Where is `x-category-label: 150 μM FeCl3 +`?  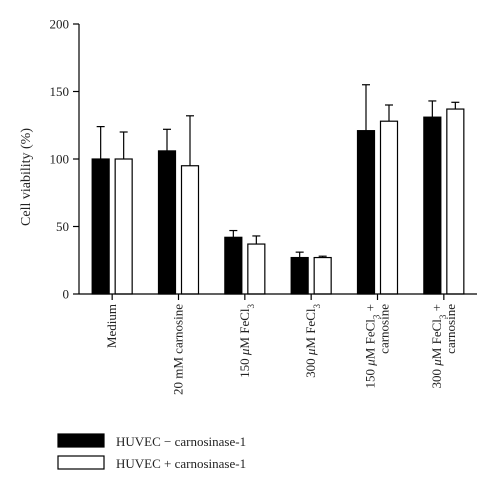
x-category-label: 150 μM FeCl3 + is located at coordinates (372, 346).